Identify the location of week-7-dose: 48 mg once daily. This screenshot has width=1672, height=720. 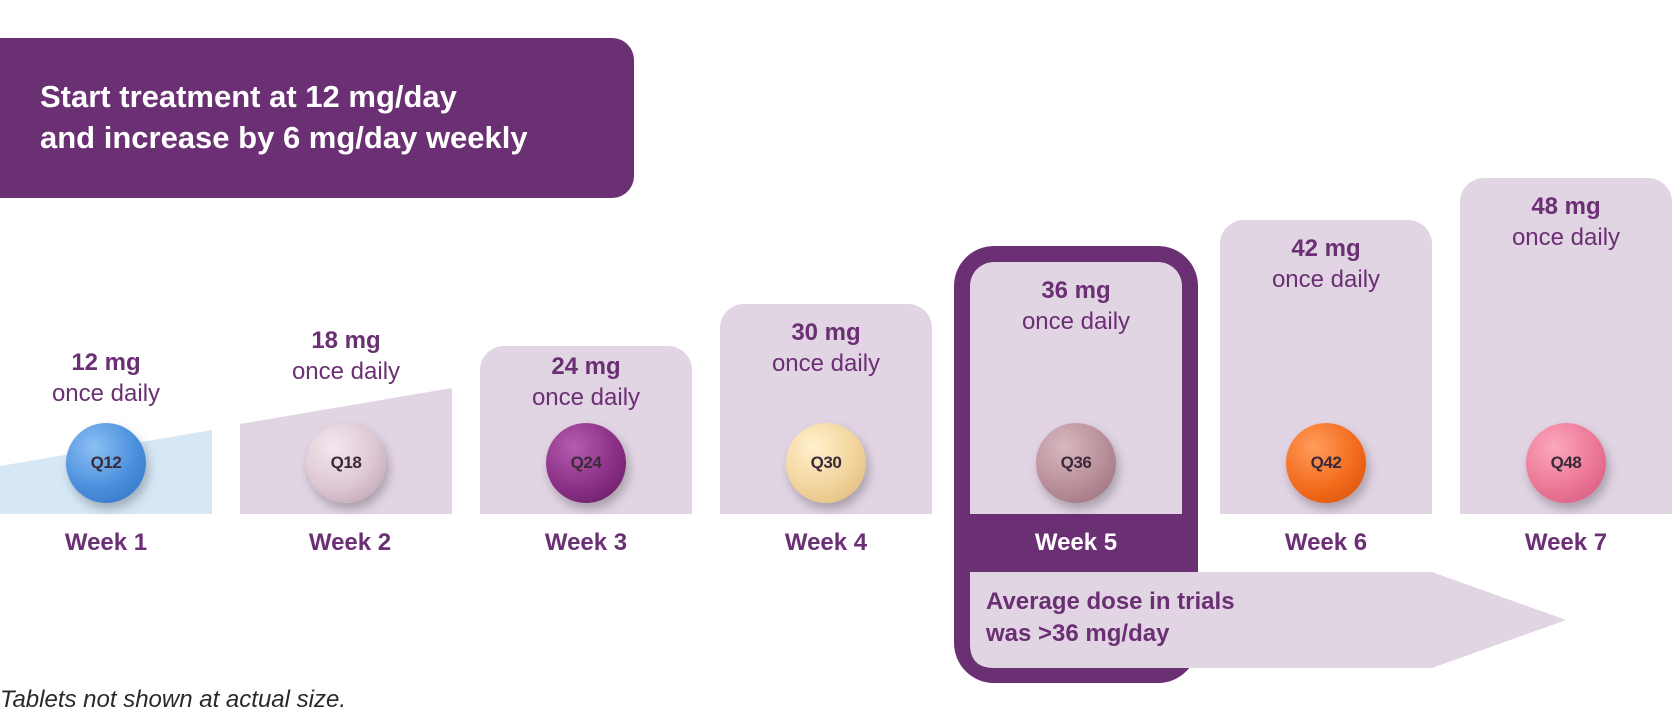
(1566, 223).